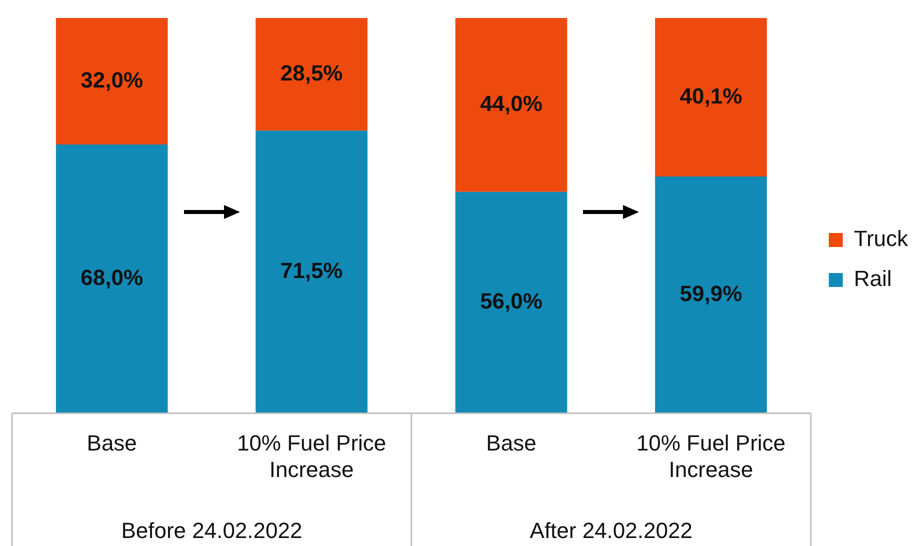  What do you see at coordinates (881, 239) in the screenshot?
I see `legend-label: Truck` at bounding box center [881, 239].